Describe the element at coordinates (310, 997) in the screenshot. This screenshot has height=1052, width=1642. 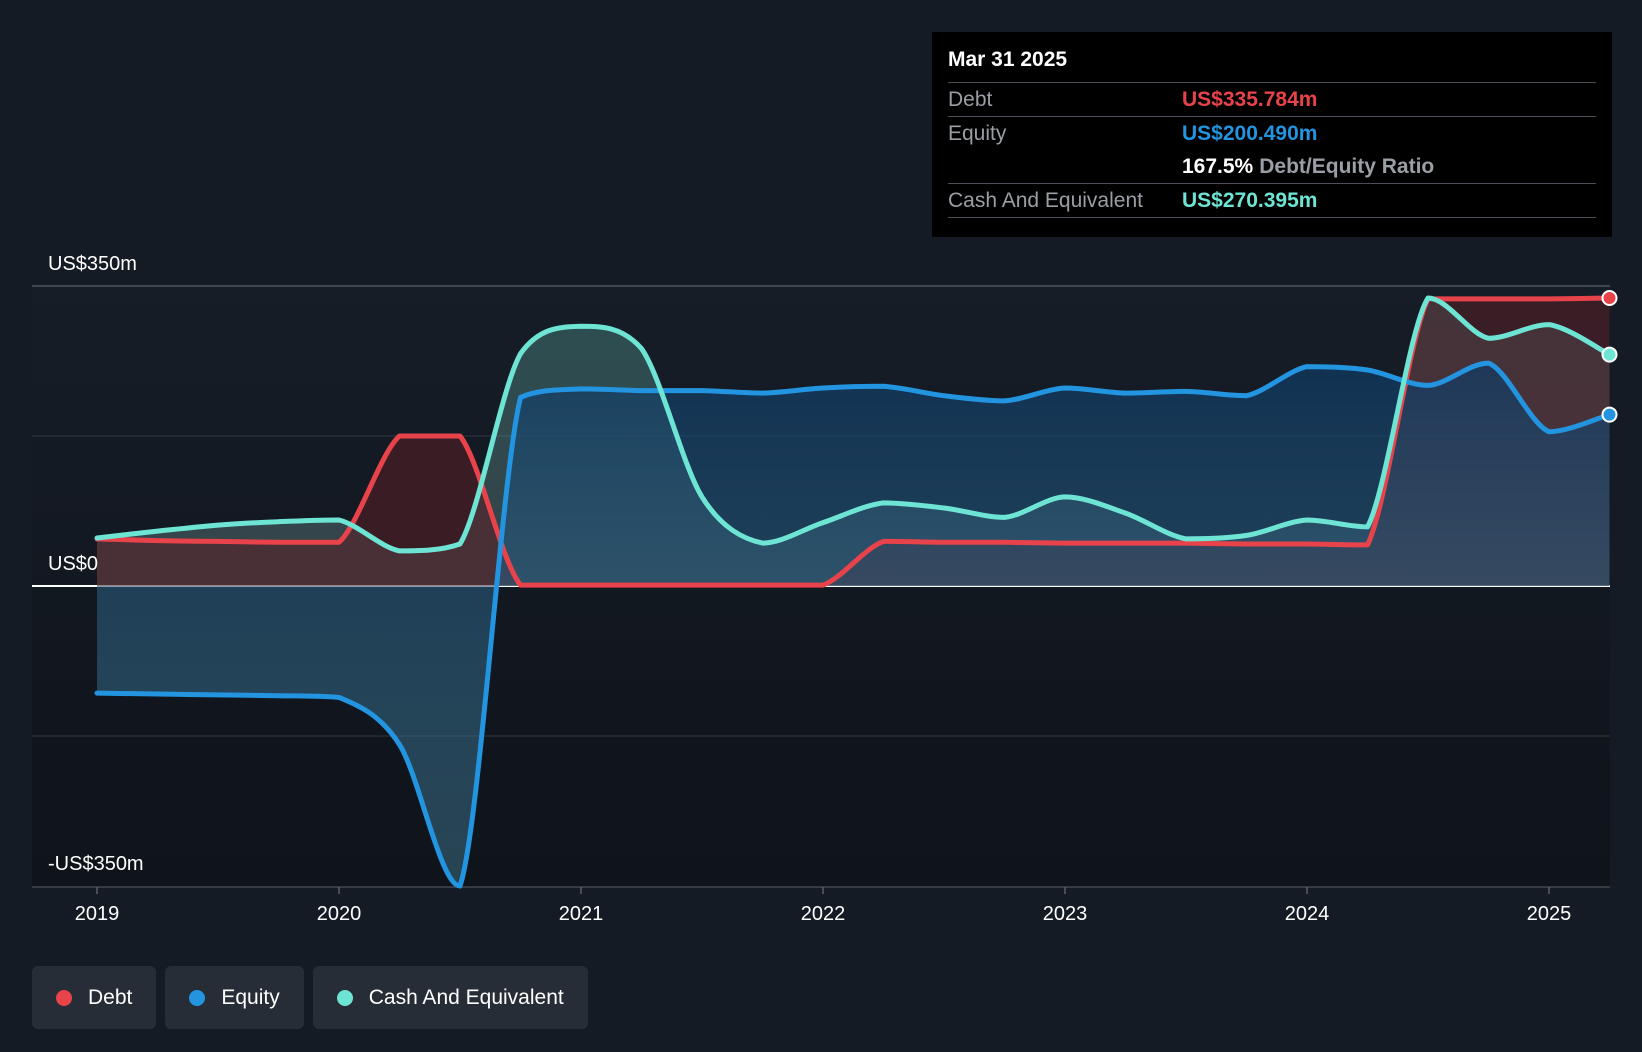
I see `chart-legend: Debt Equity Cash And Equivalent` at that location.